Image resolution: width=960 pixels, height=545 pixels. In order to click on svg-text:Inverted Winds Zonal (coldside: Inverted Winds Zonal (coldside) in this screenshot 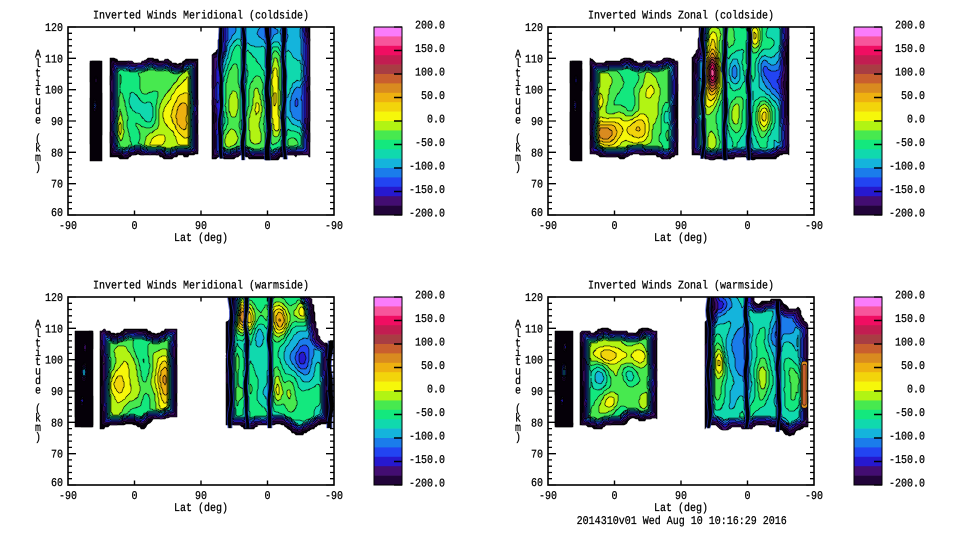, I will do `click(681, 16)`.